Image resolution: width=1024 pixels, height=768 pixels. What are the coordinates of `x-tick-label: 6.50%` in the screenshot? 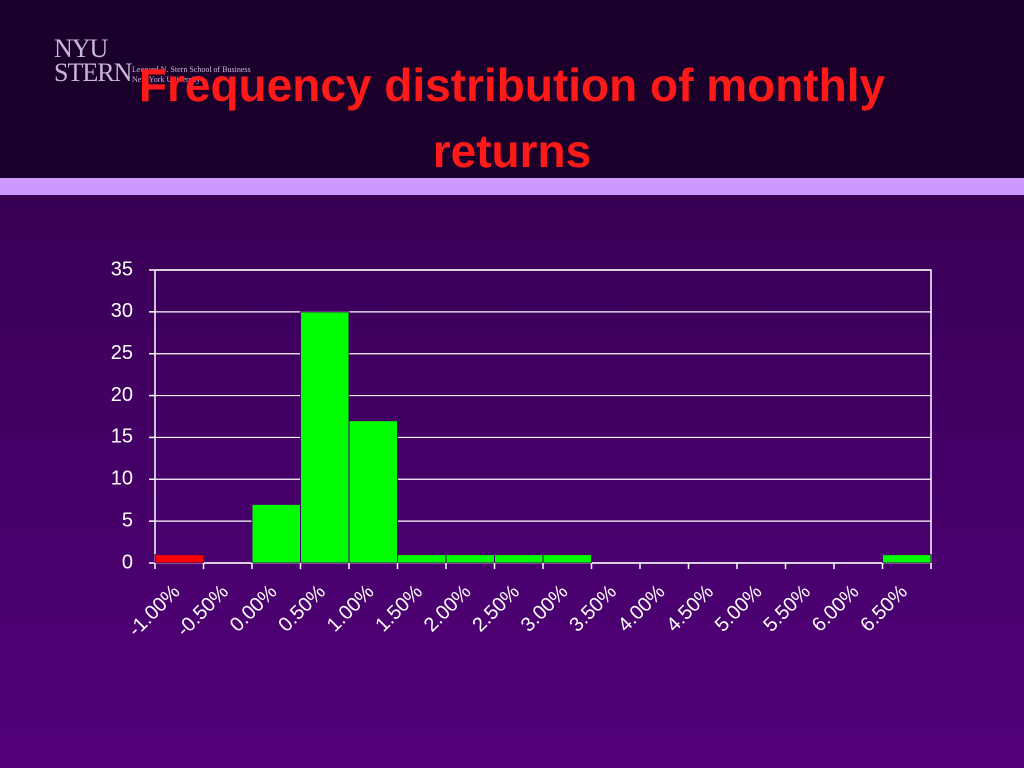 It's located at (884, 609).